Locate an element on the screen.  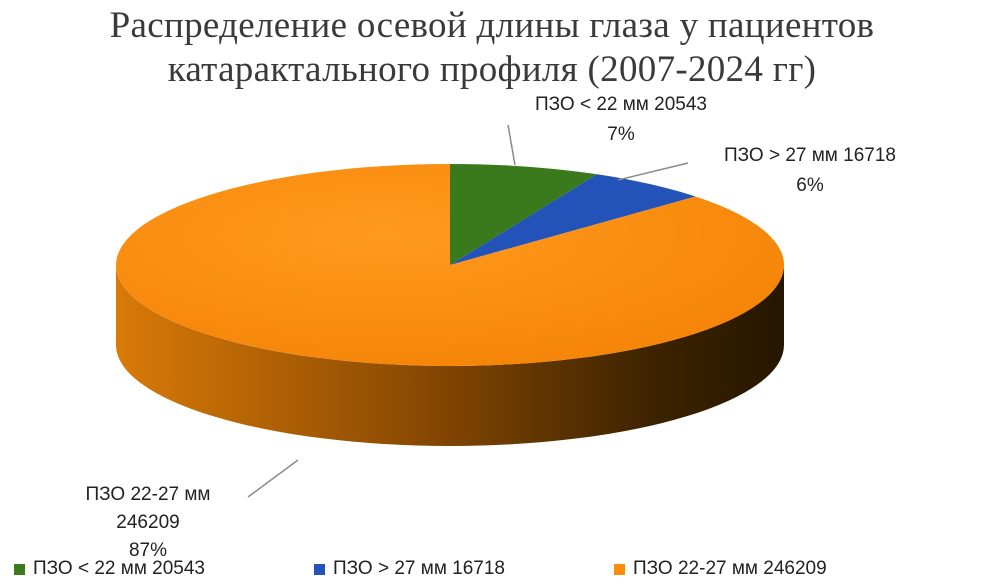
chart-title-line-2: катарактального профиля (2007-2024 гг) is located at coordinates (492, 69).